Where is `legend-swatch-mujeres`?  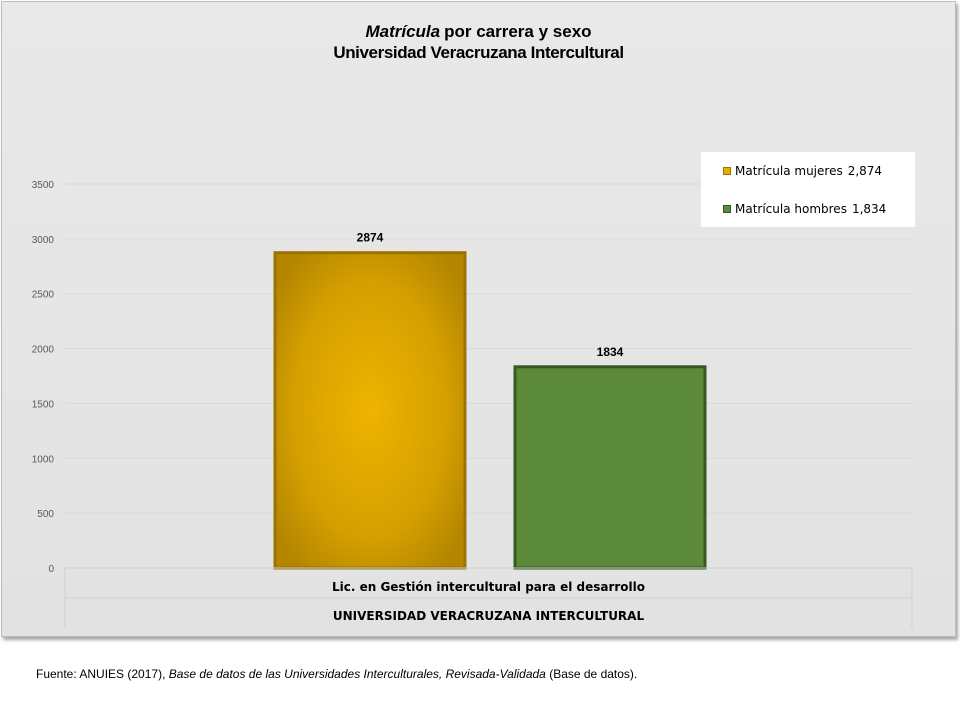
legend-swatch-mujeres is located at coordinates (727, 171).